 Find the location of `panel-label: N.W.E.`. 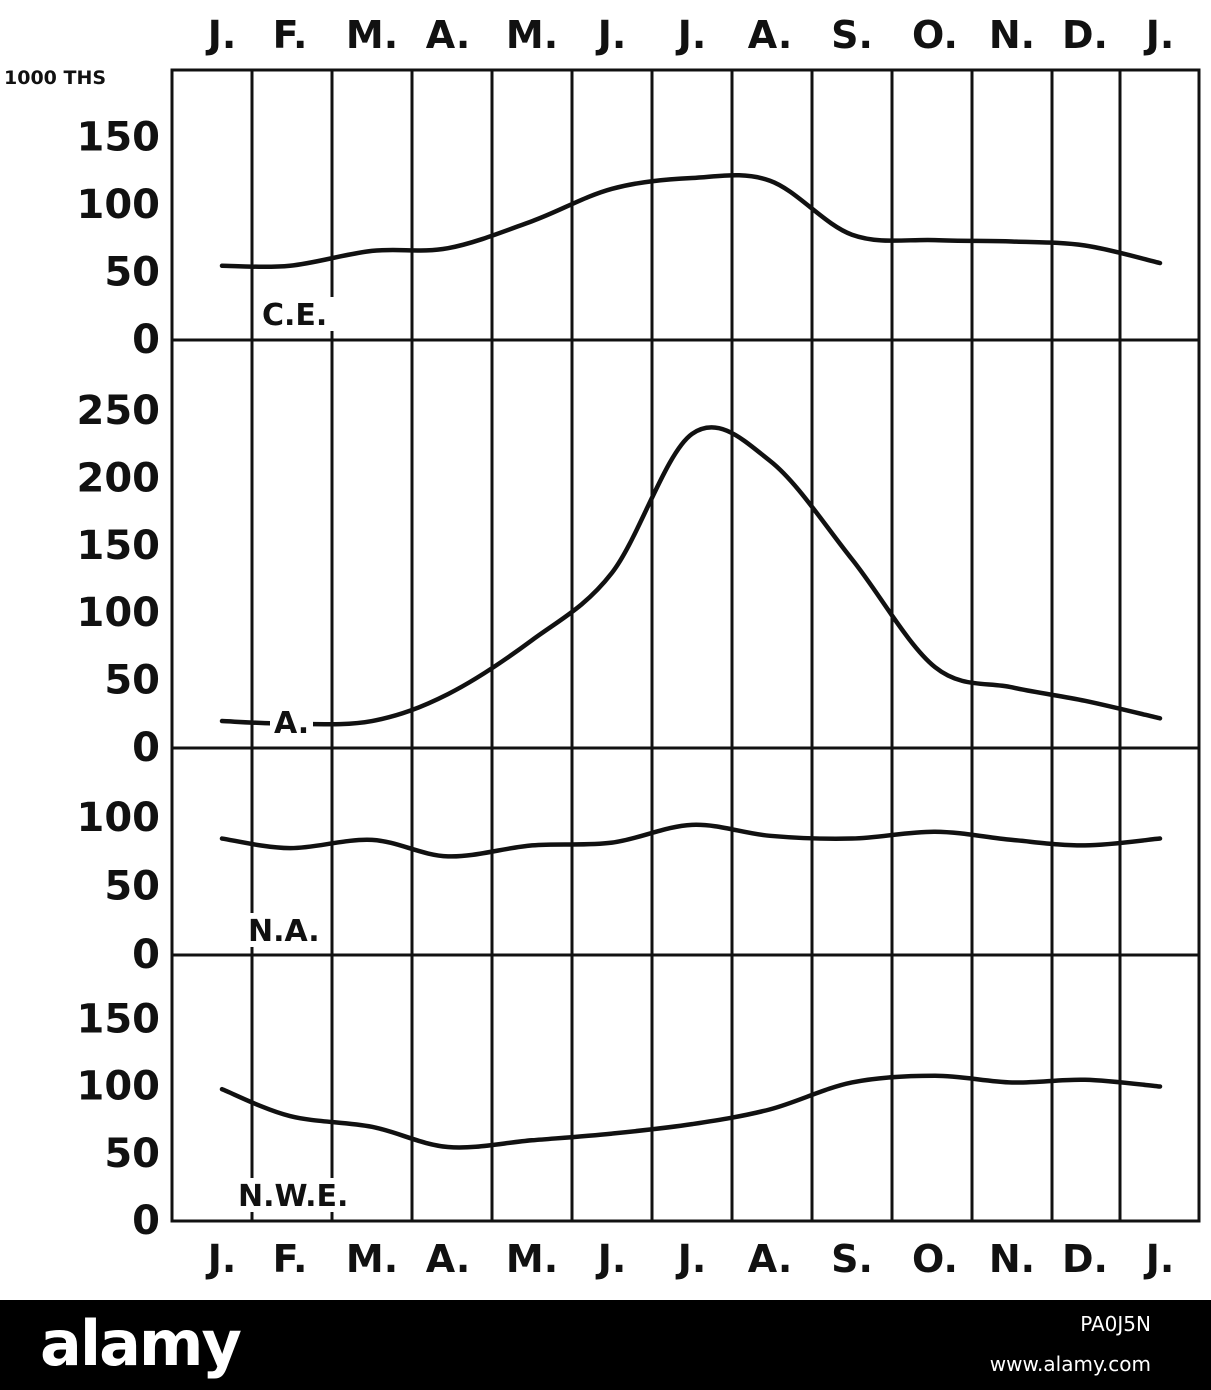

panel-label: N.W.E. is located at coordinates (293, 1196).